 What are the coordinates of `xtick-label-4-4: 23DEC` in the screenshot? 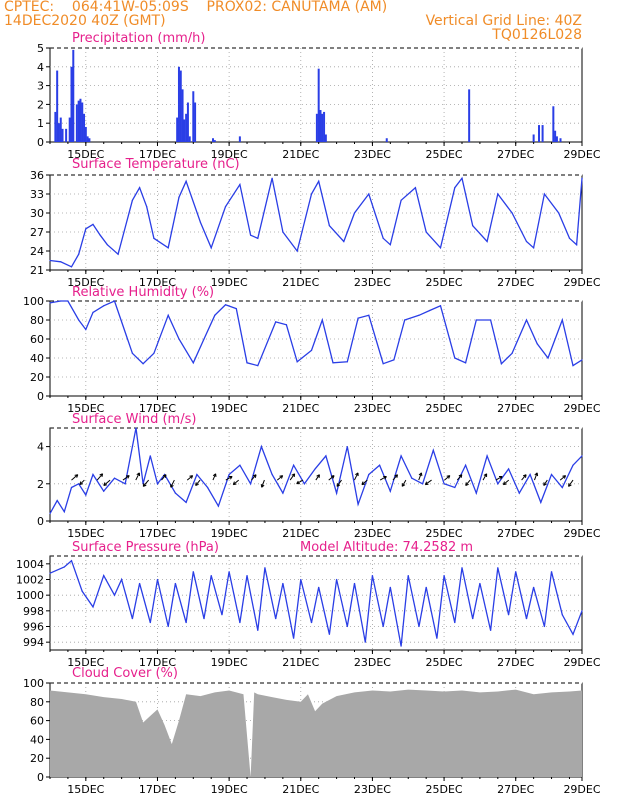 It's located at (372, 662).